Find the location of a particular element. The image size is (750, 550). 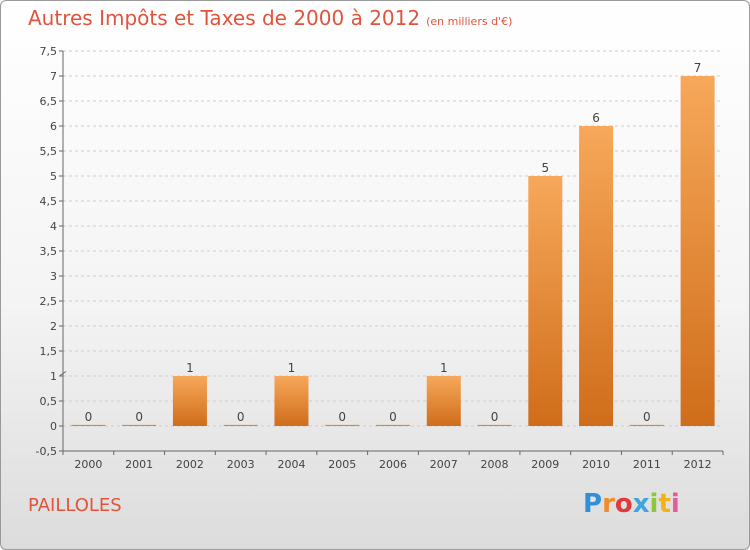

x-tick-label: 2005 is located at coordinates (342, 464).